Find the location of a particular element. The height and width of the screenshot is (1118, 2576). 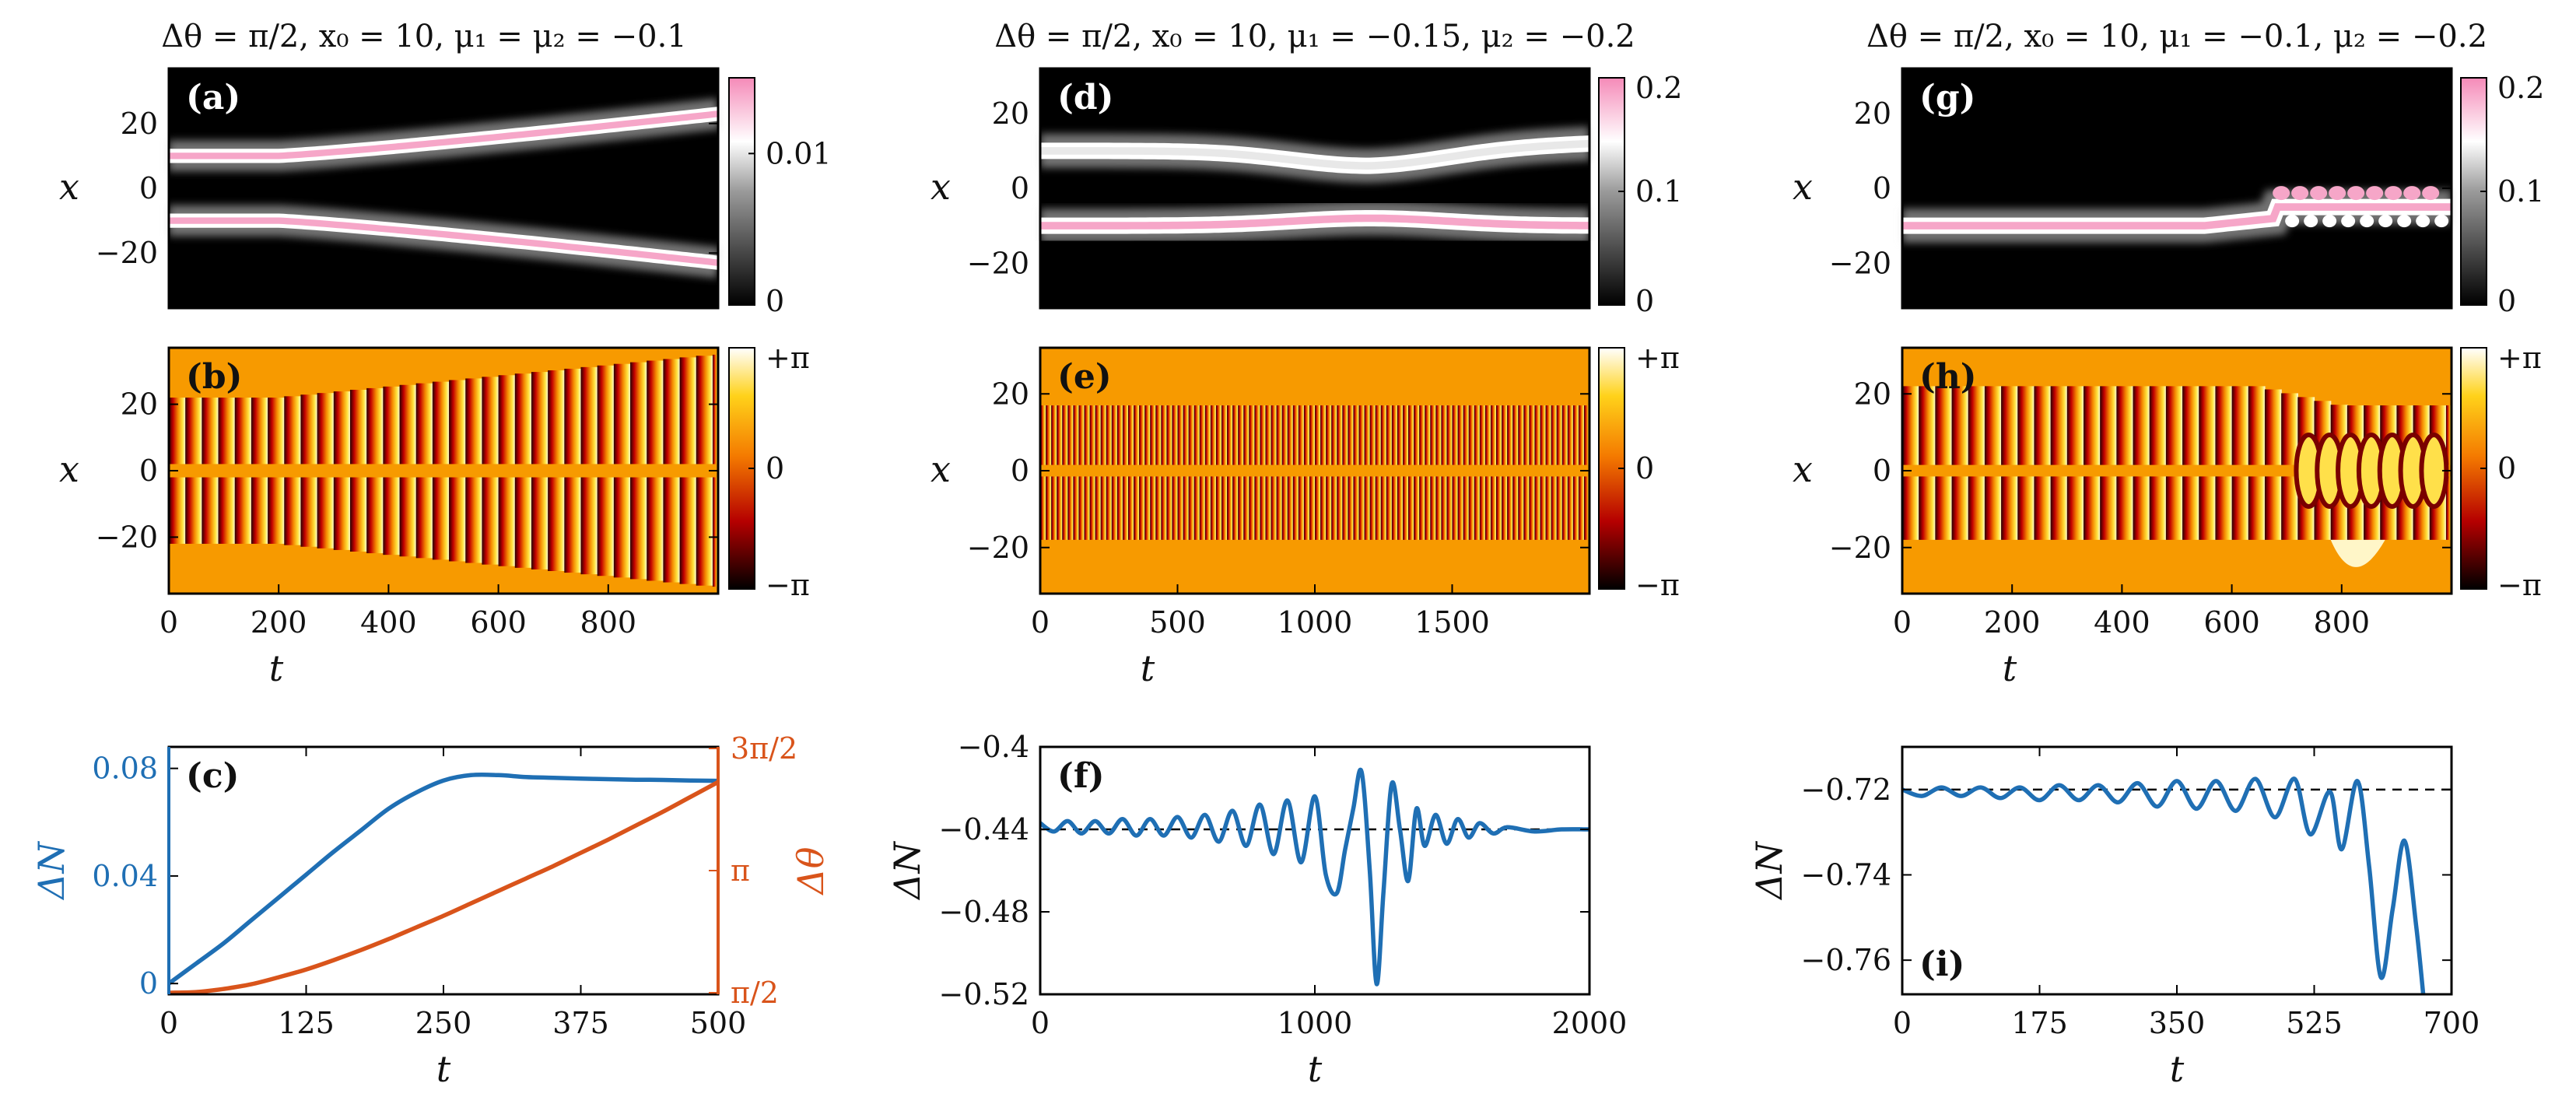

ylabel-b: x is located at coordinates (69, 469).